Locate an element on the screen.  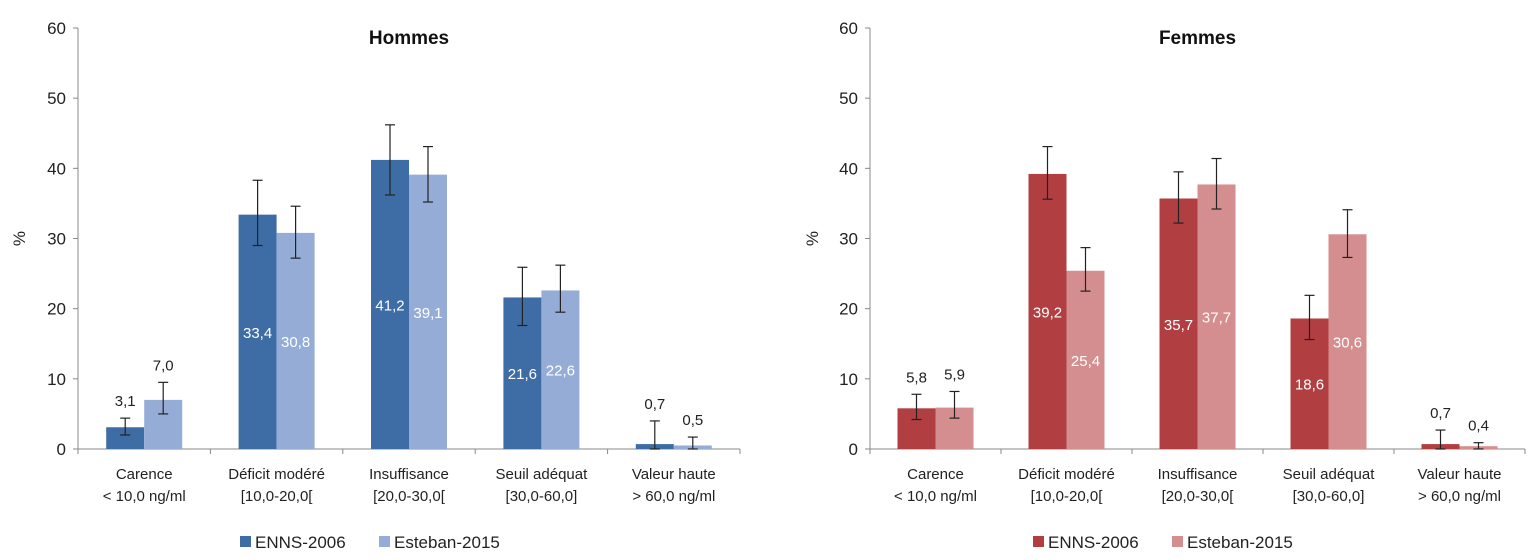
data-label: 30,8 is located at coordinates (295, 342).